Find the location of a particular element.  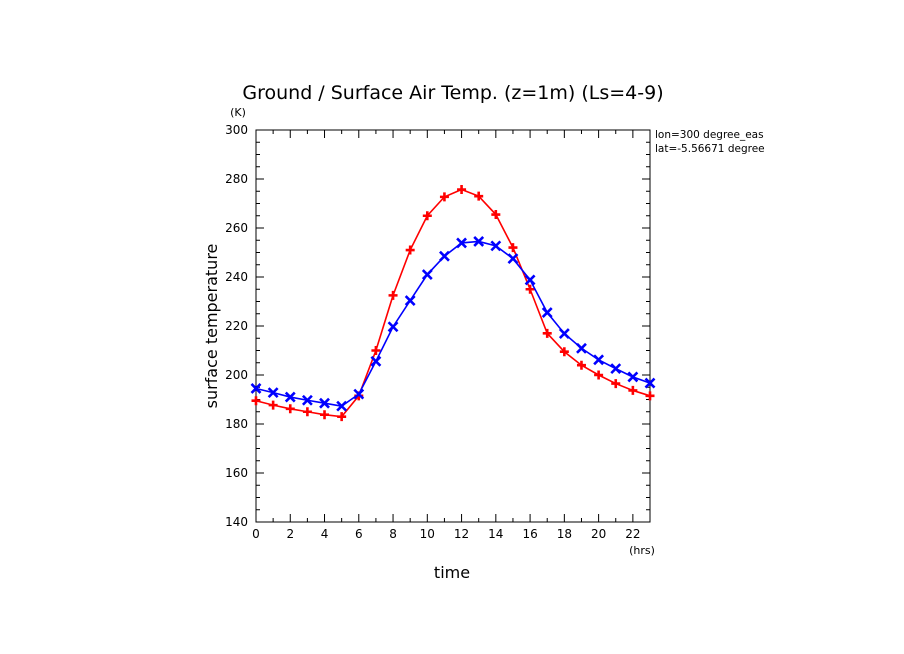

y-tick-label: 220 is located at coordinates (236, 326).